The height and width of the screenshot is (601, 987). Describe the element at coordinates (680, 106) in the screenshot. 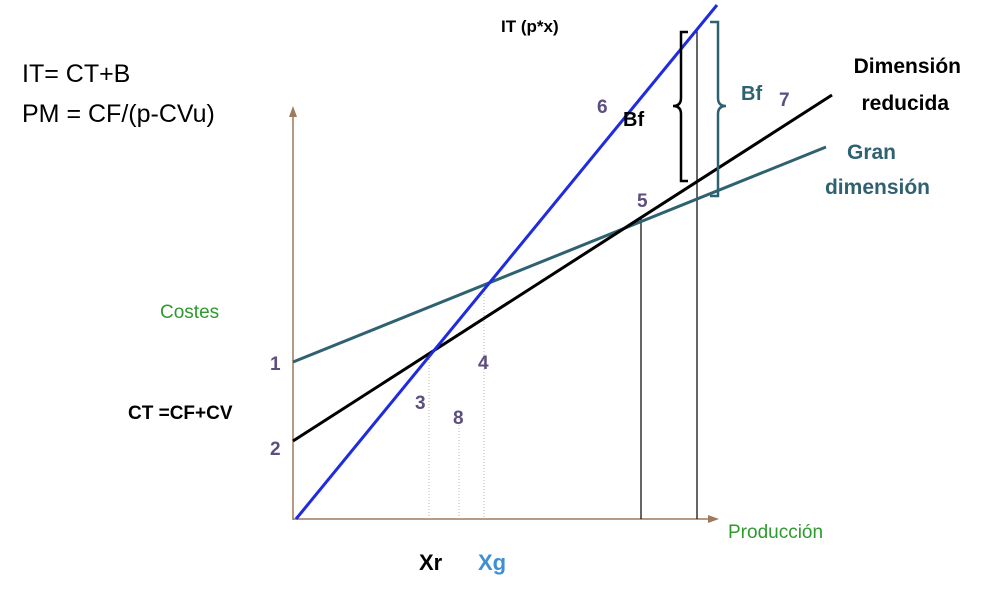

I see `profit-brace-black` at that location.